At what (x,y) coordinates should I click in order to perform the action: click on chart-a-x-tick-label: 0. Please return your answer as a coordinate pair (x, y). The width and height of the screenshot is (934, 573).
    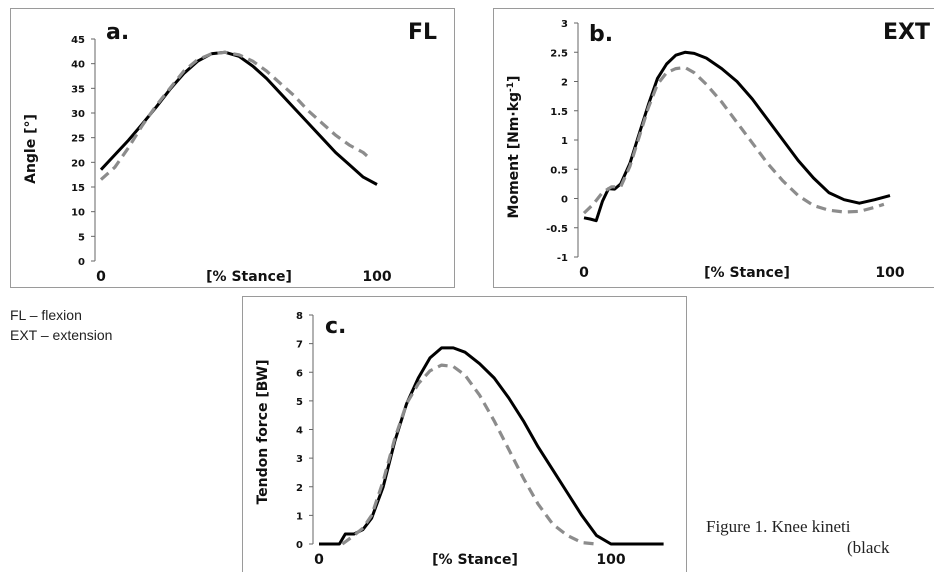
    Looking at the image, I should click on (101, 277).